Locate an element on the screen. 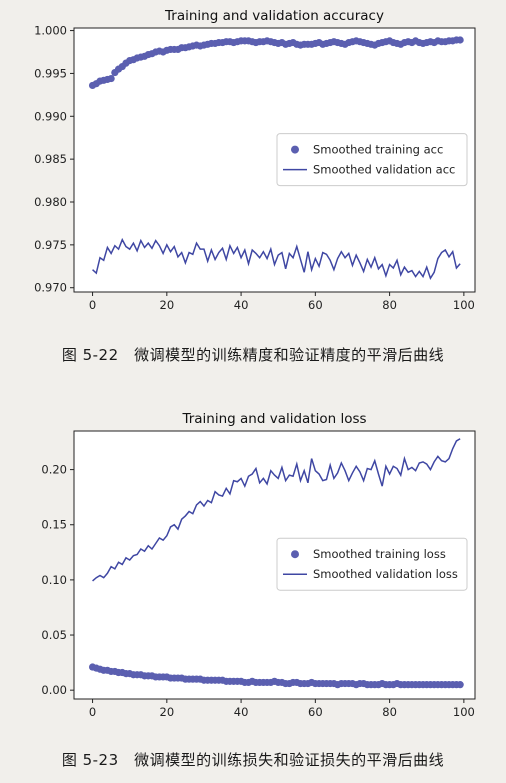 Image resolution: width=506 pixels, height=783 pixels. y-tick-label: 0.995 is located at coordinates (50, 73).